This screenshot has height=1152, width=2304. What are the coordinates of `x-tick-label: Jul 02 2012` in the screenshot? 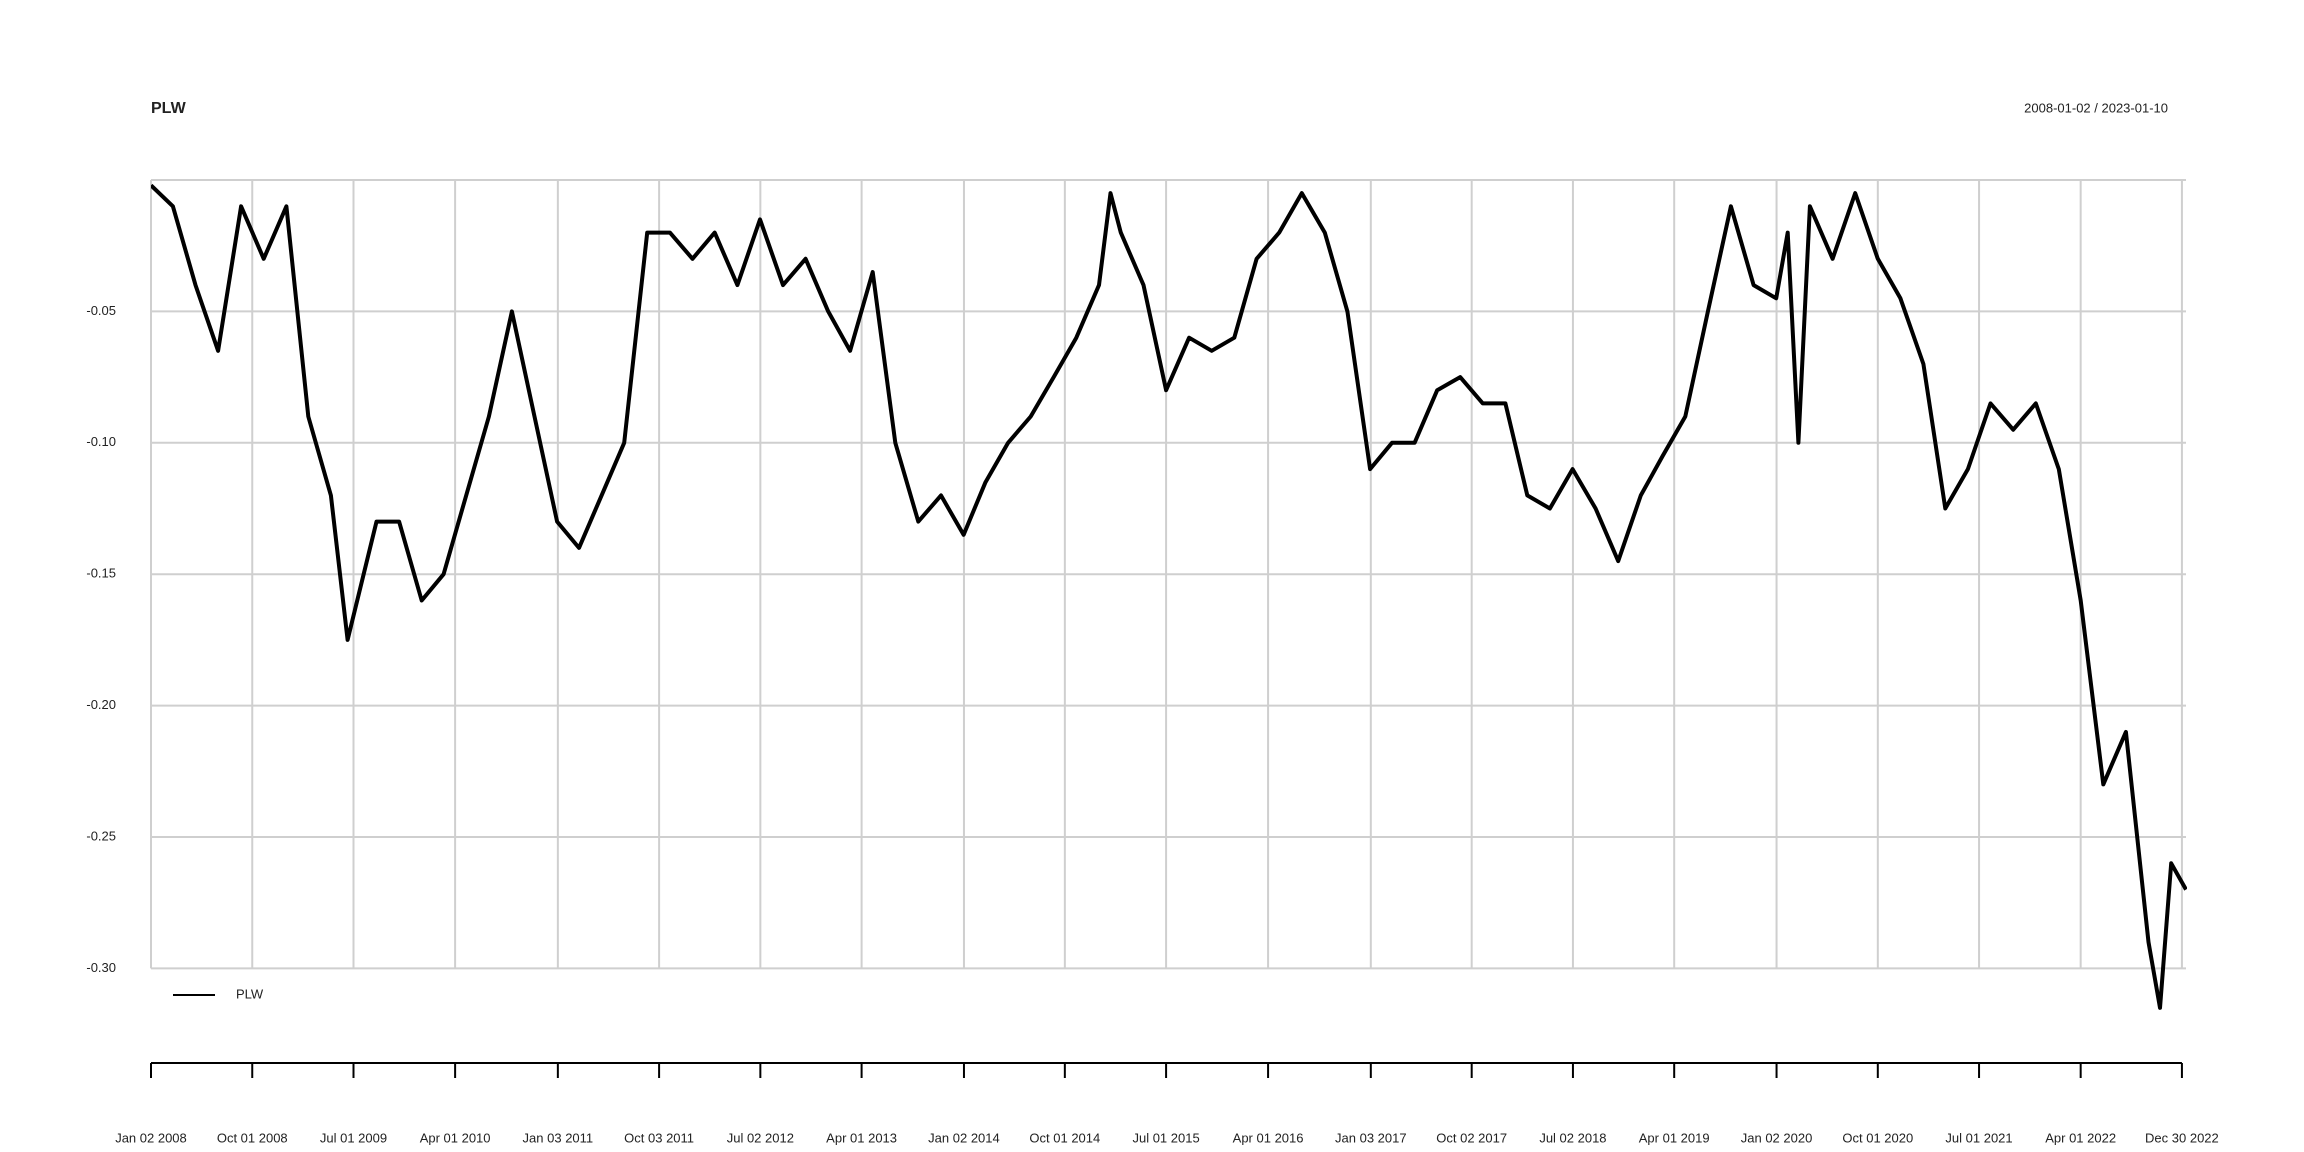 It's located at (760, 1137).